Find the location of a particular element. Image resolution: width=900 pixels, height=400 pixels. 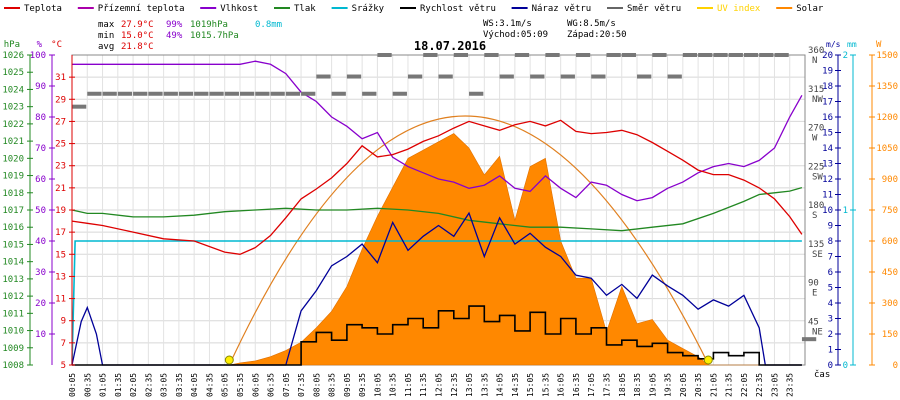

sunset-time: Západ:20:50 is located at coordinates (597, 35).